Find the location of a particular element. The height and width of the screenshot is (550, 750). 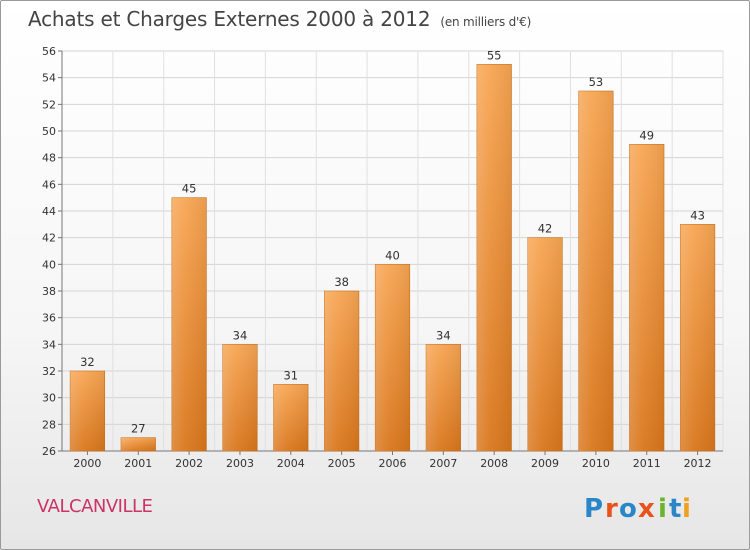

value-label-2010: 53 is located at coordinates (596, 82).